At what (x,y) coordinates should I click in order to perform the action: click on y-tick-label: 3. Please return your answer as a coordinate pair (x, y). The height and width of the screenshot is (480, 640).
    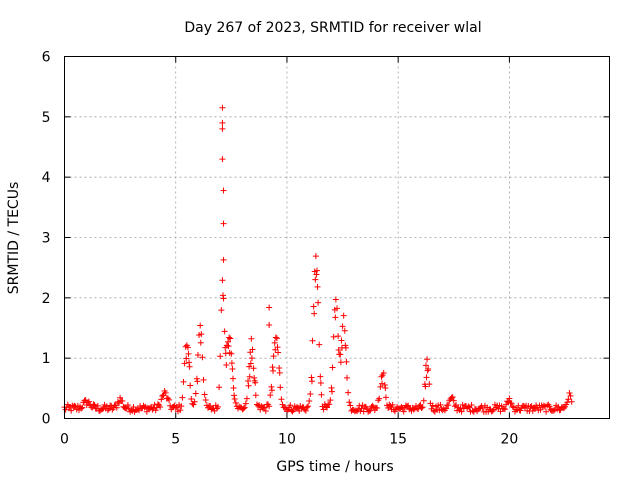
    Looking at the image, I should click on (46, 239).